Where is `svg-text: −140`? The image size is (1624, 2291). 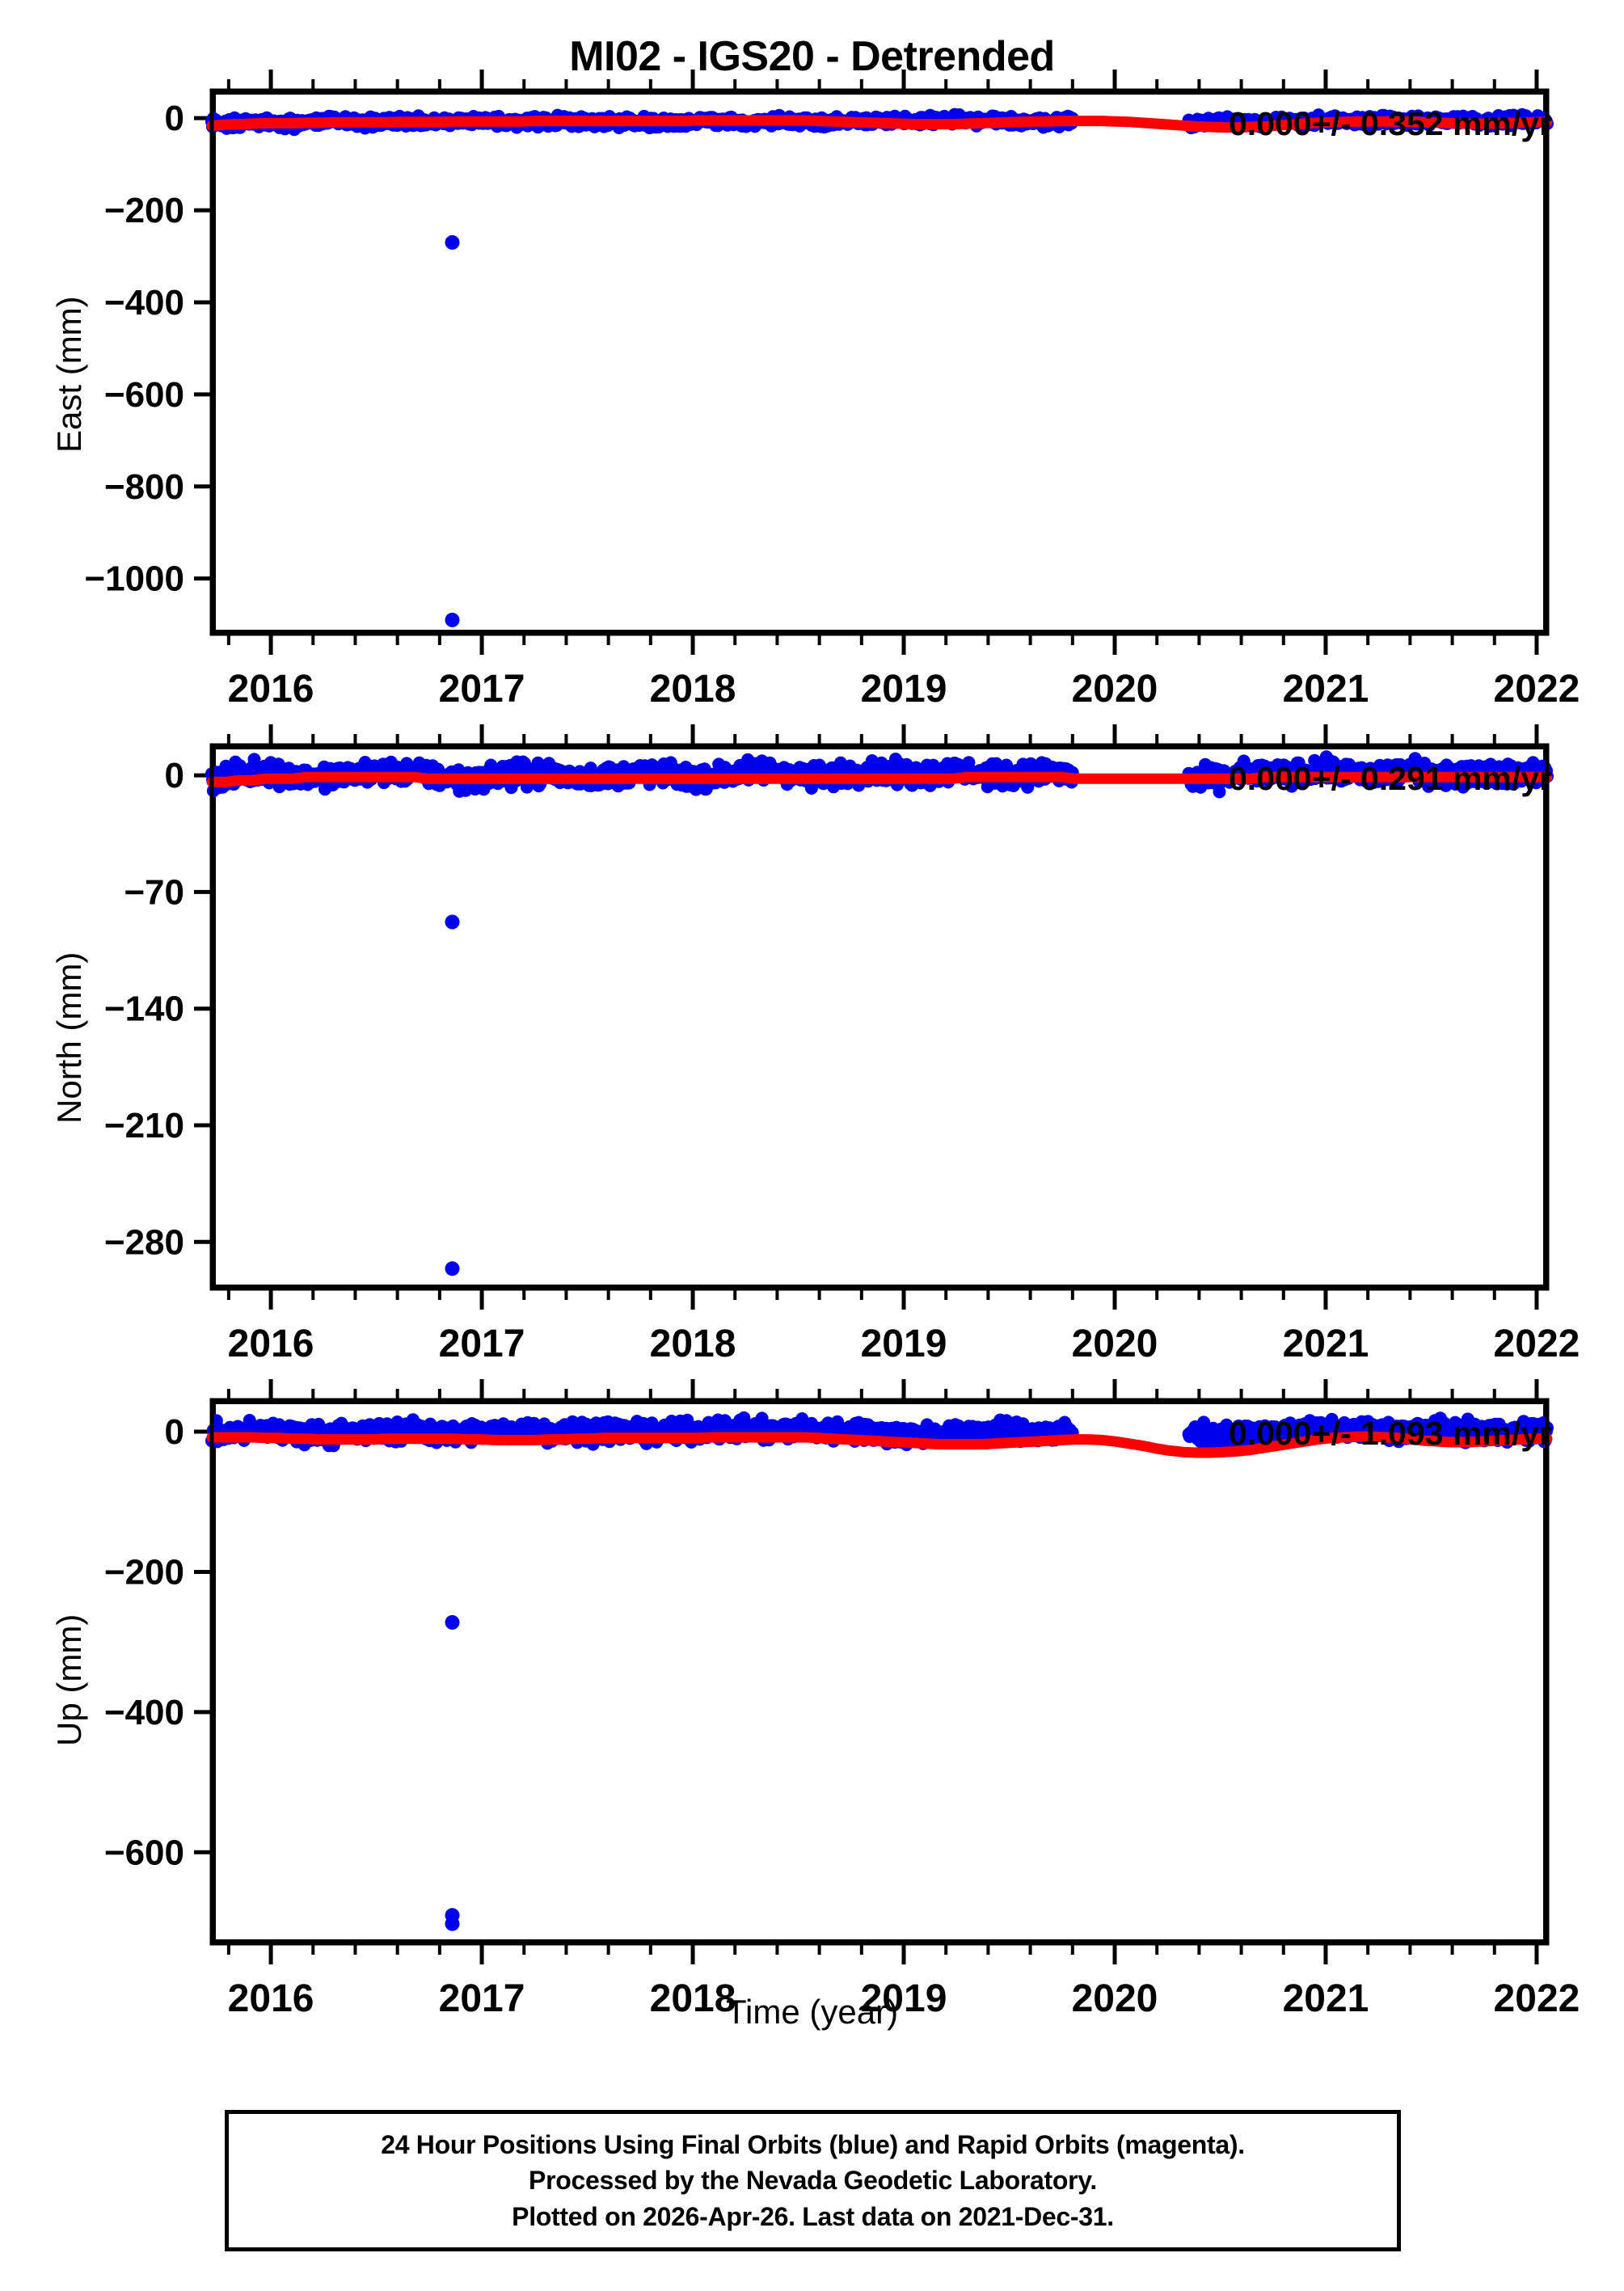 svg-text: −140 is located at coordinates (144, 1009).